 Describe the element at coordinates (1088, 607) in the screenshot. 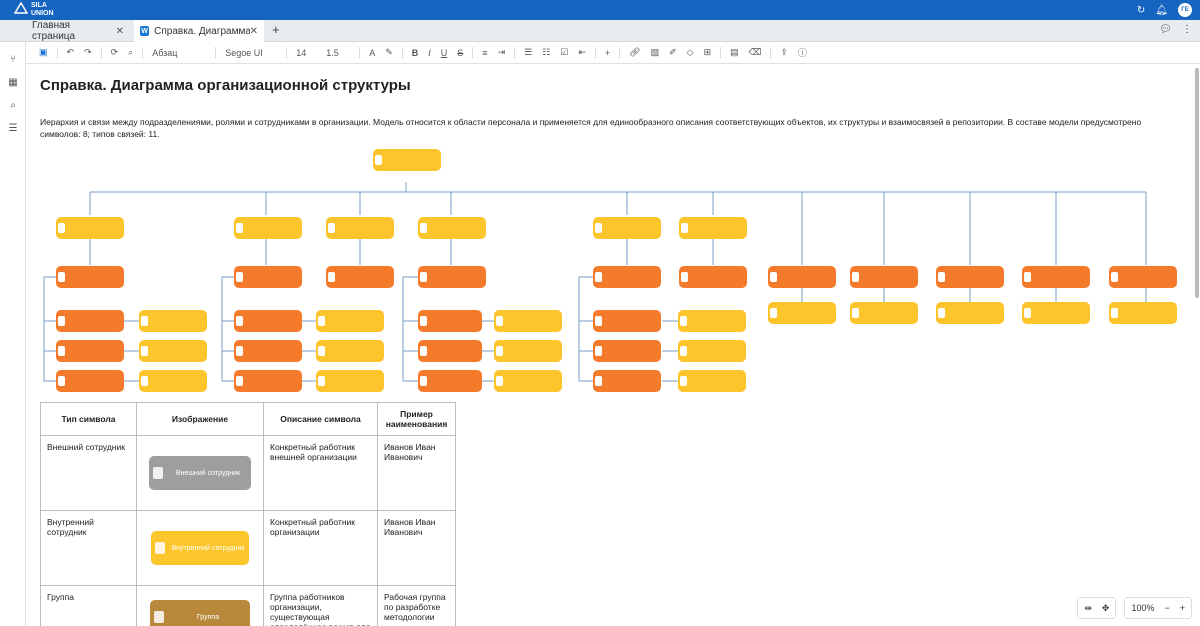

I see `fit-width-icon: ⇹` at that location.